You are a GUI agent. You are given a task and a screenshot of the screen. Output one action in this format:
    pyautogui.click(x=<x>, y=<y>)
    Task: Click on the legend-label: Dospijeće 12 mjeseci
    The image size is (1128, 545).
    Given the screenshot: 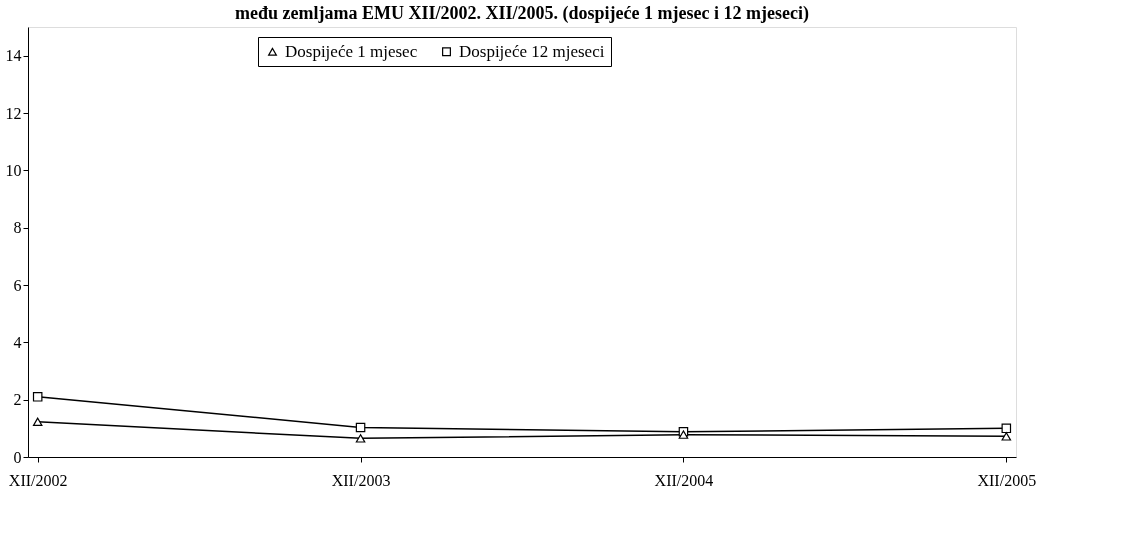 What is the action you would take?
    pyautogui.click(x=532, y=51)
    